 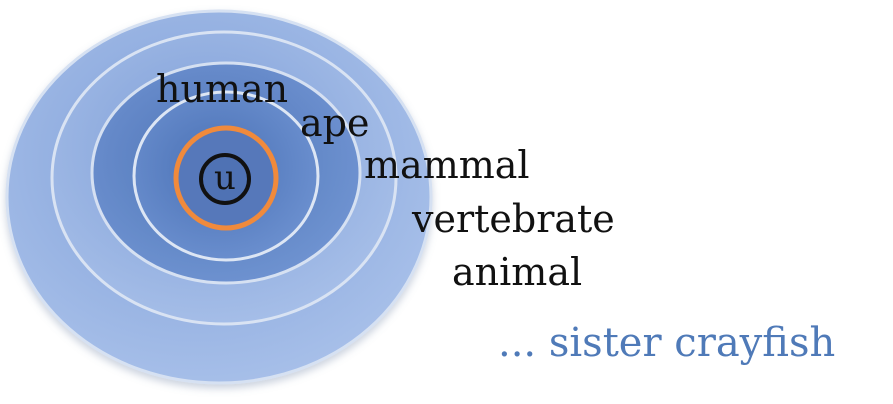 I want to click on ring-label-ape: ape, so click(x=335, y=123).